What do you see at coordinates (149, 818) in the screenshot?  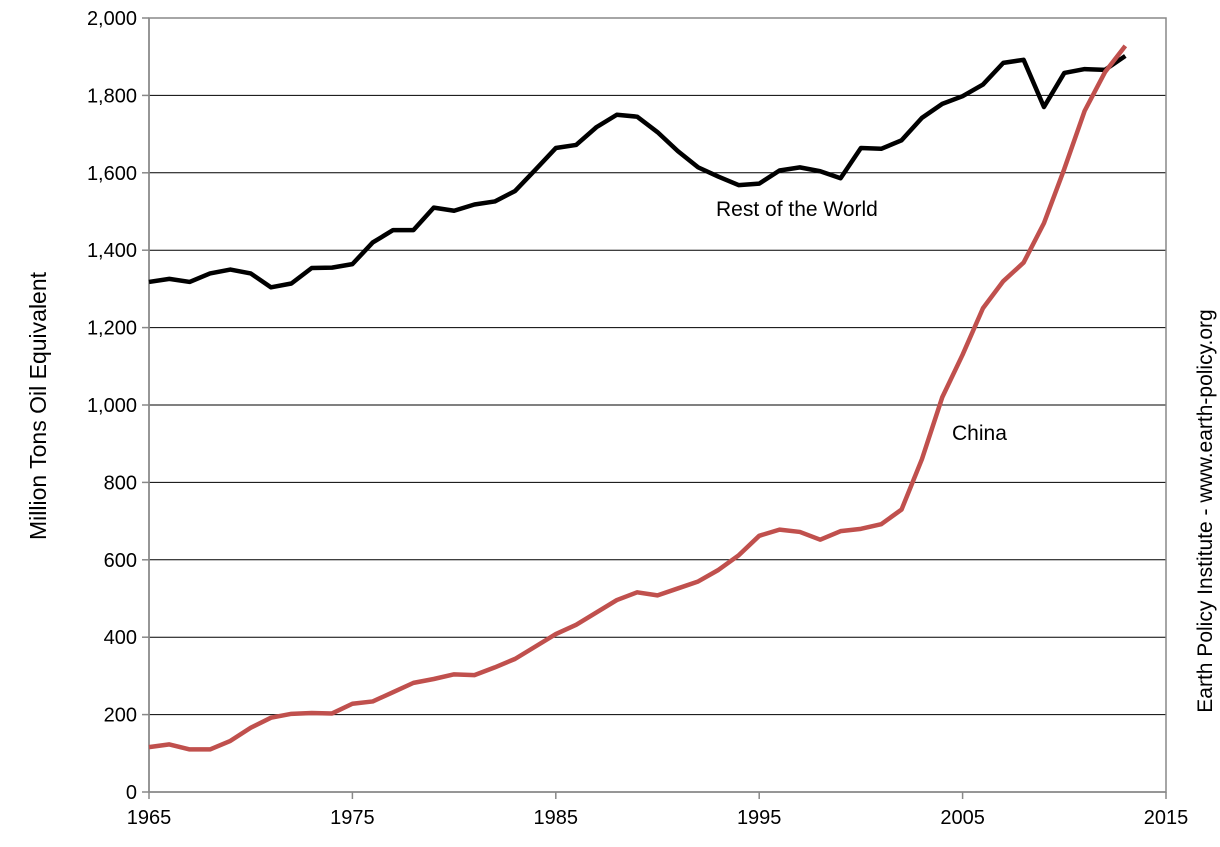 I see `x-tick-label: 1965` at bounding box center [149, 818].